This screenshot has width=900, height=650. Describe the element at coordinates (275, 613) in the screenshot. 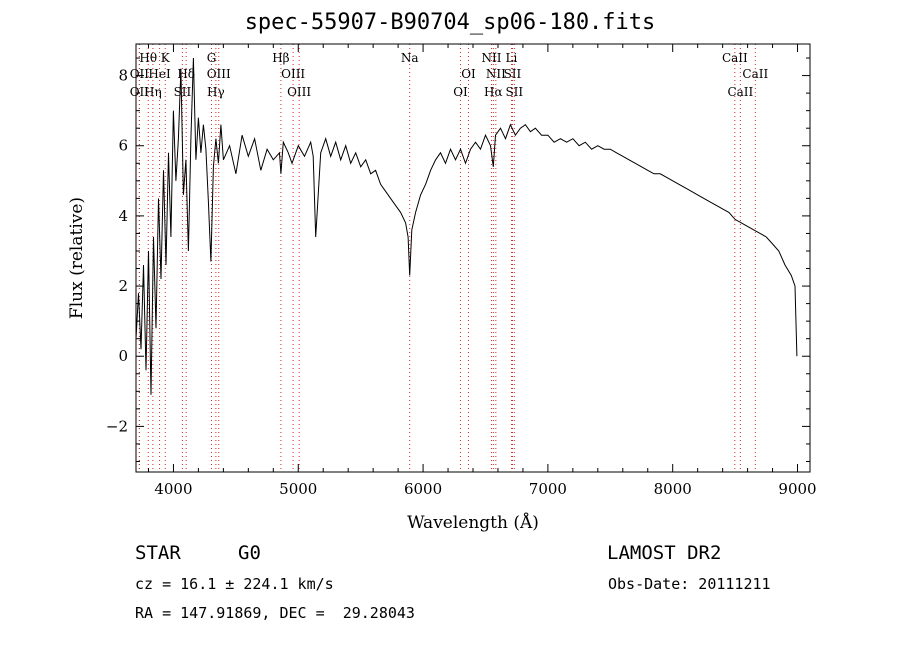

I see `coordinates-text: RA = 147.91869, DEC = 29.28043` at that location.